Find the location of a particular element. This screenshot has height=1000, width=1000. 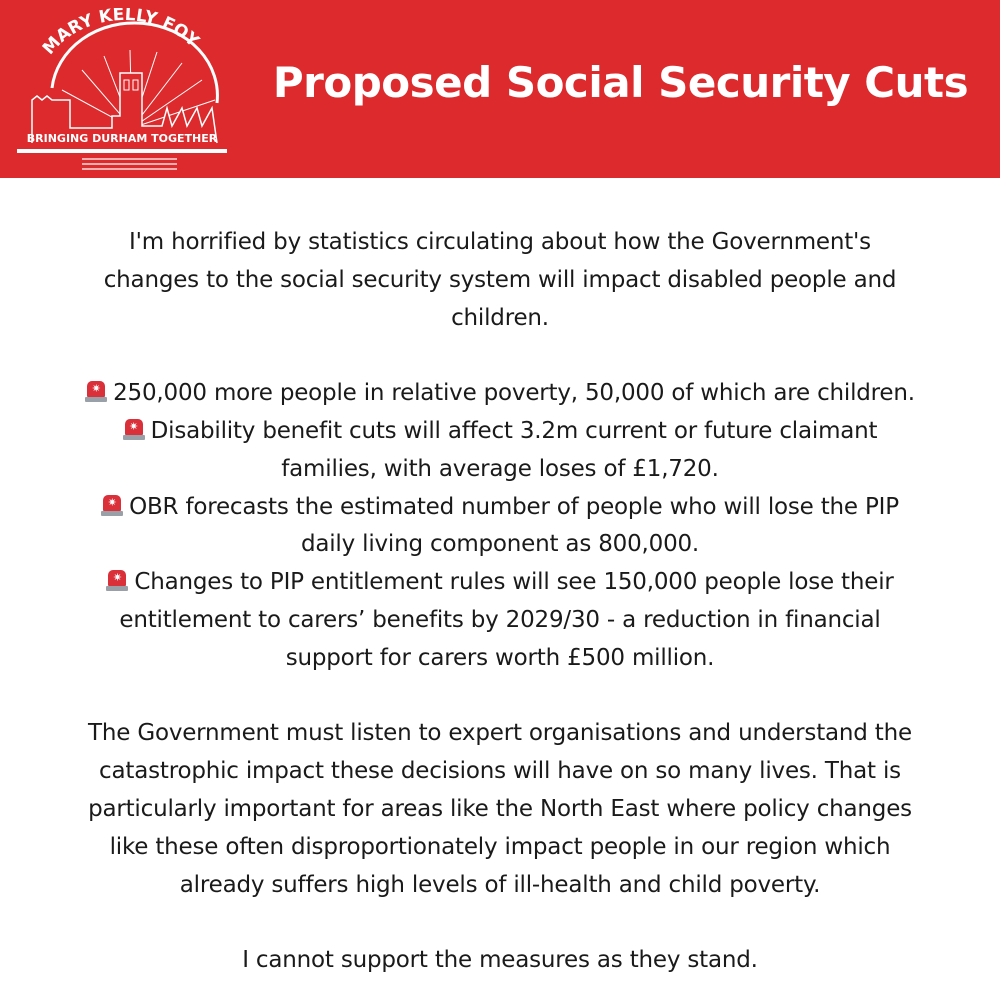

mary-kelly-foy-logo: MARY KELLY FOY BRINGING DURHAM TOGETHER is located at coordinates (122, 89).